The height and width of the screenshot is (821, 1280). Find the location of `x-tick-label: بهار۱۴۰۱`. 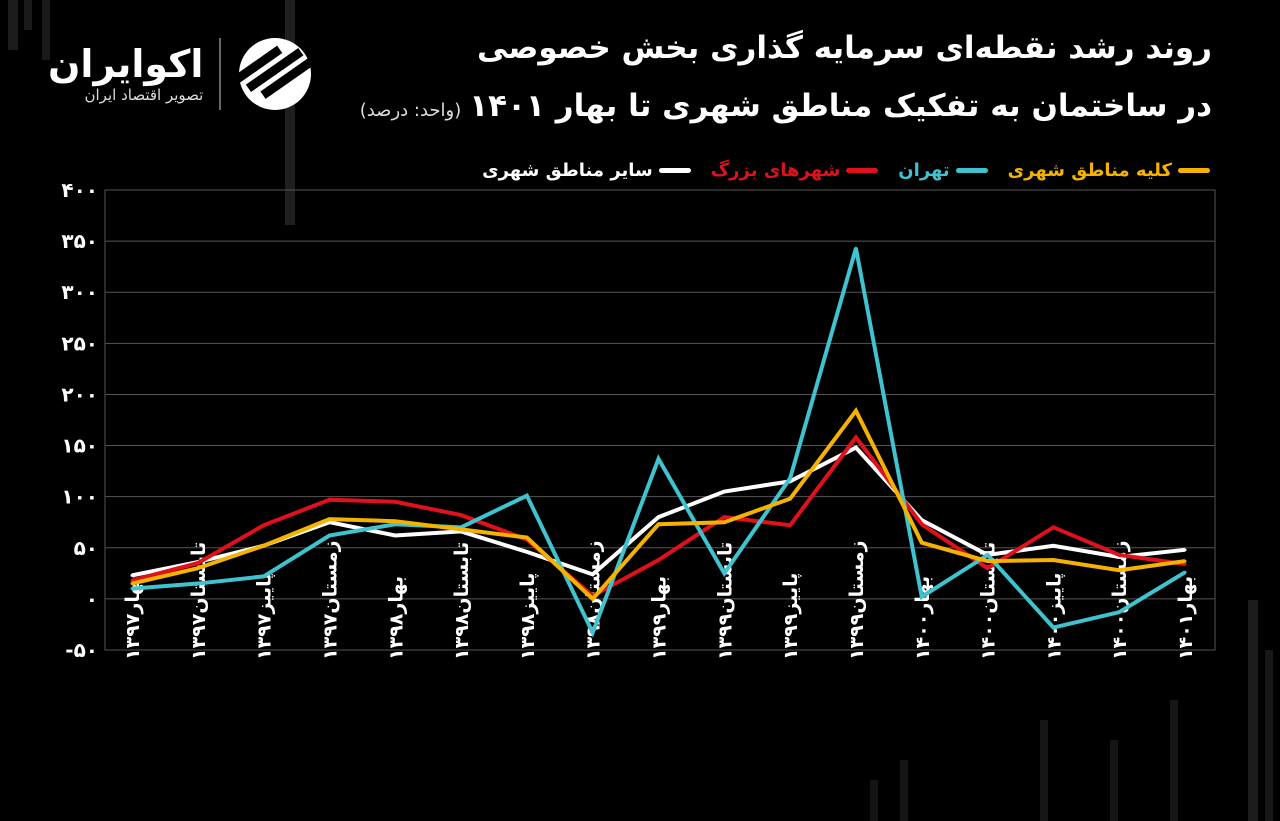

x-tick-label: بهار۱۴۰۱ is located at coordinates (1186, 618).